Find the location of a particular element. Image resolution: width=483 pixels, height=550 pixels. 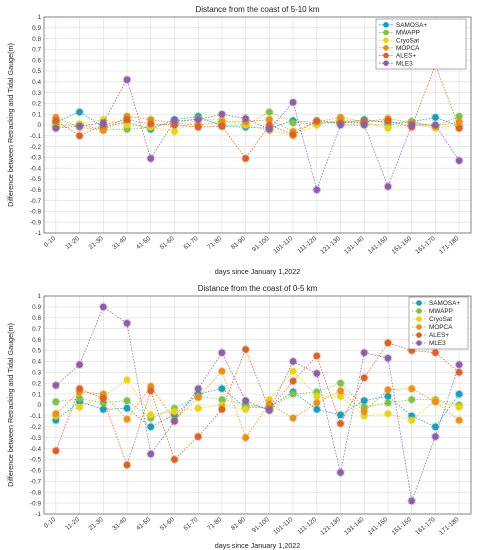

legend-label-1: SAMOSA+ is located at coordinates (444, 303).